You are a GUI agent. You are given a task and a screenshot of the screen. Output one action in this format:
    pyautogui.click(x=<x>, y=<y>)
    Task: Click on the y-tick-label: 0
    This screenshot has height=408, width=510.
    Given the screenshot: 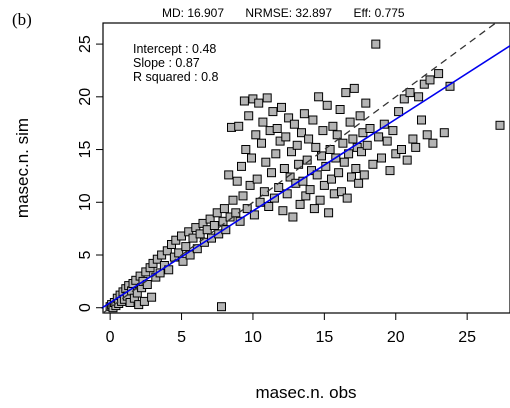 What is the action you would take?
    pyautogui.click(x=85, y=307)
    